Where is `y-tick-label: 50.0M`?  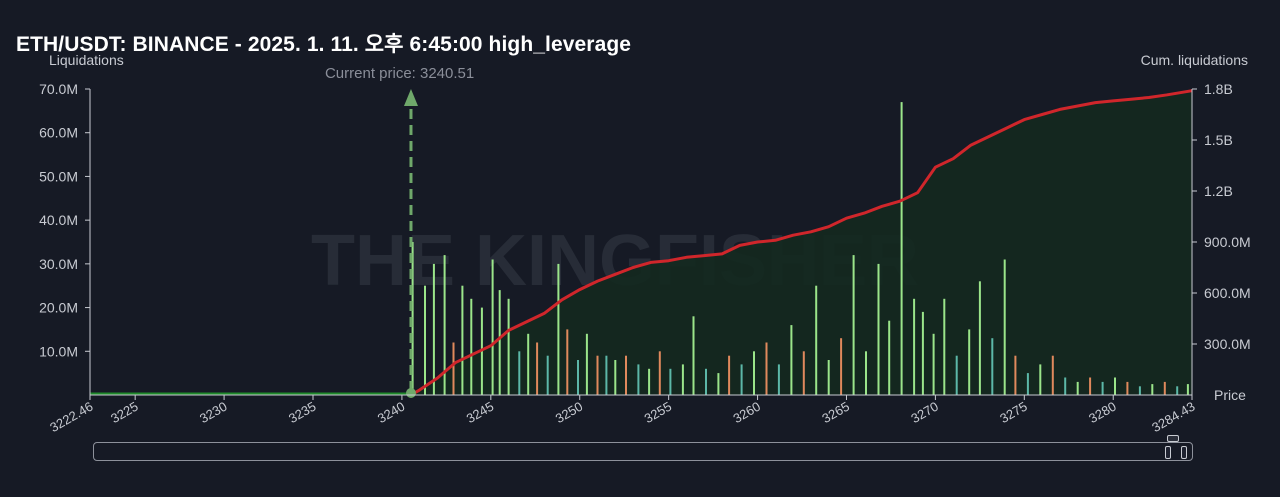
y-tick-label: 50.0M is located at coordinates (58, 176).